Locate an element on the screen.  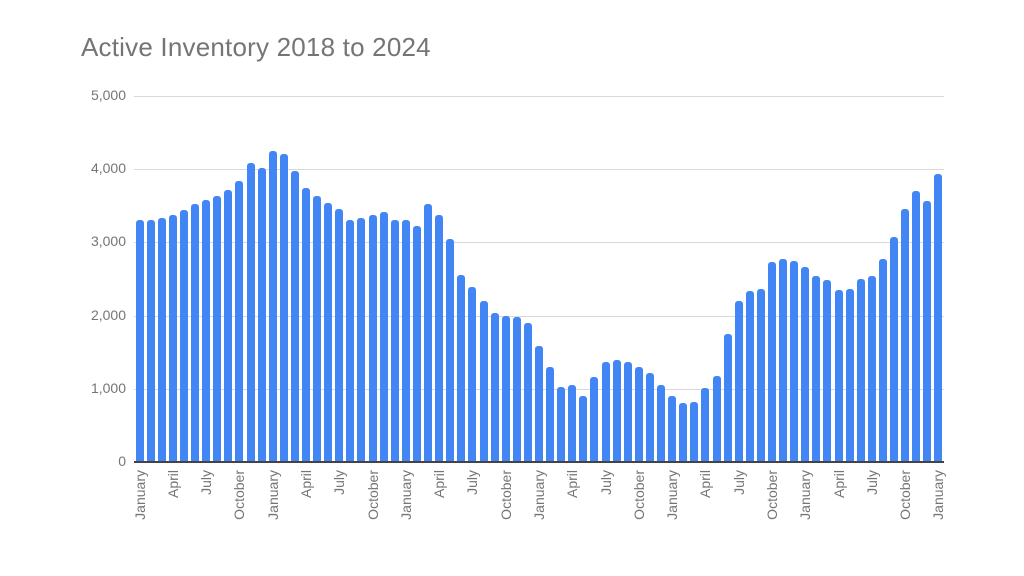
x-axis-line is located at coordinates (539, 462).